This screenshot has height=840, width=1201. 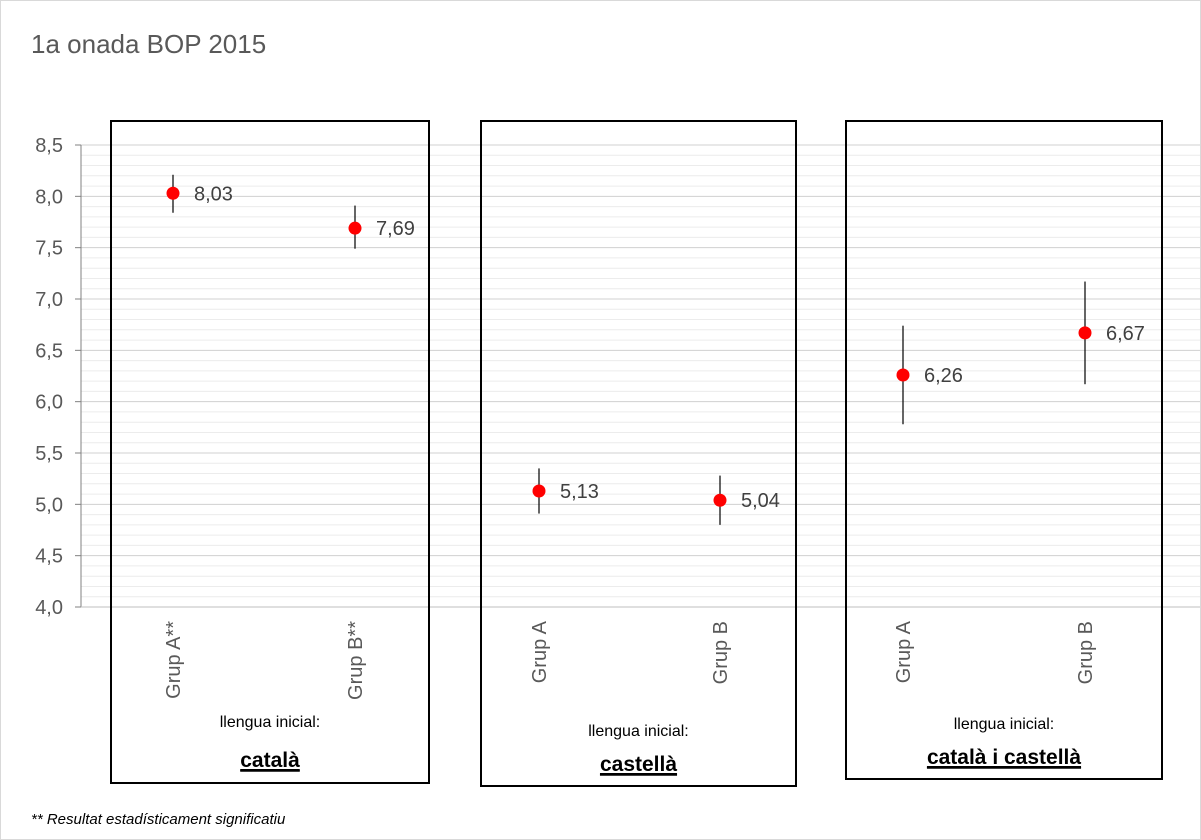 What do you see at coordinates (638, 764) in the screenshot?
I see `group-label: castellà` at bounding box center [638, 764].